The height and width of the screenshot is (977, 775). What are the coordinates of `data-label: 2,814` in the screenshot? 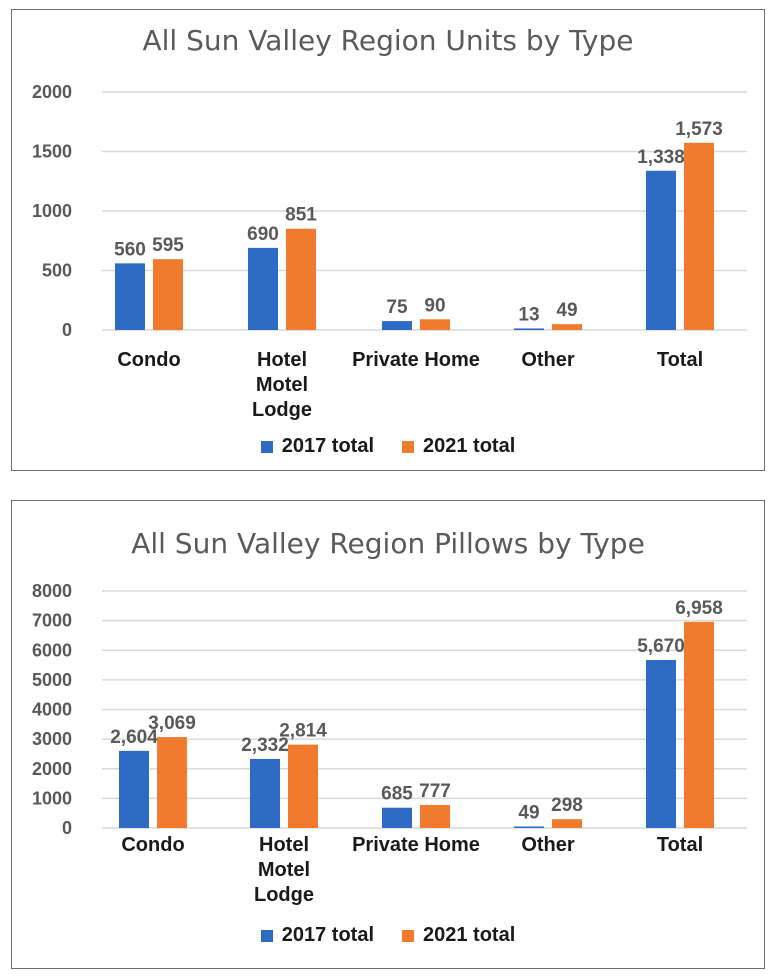 It's located at (303, 731).